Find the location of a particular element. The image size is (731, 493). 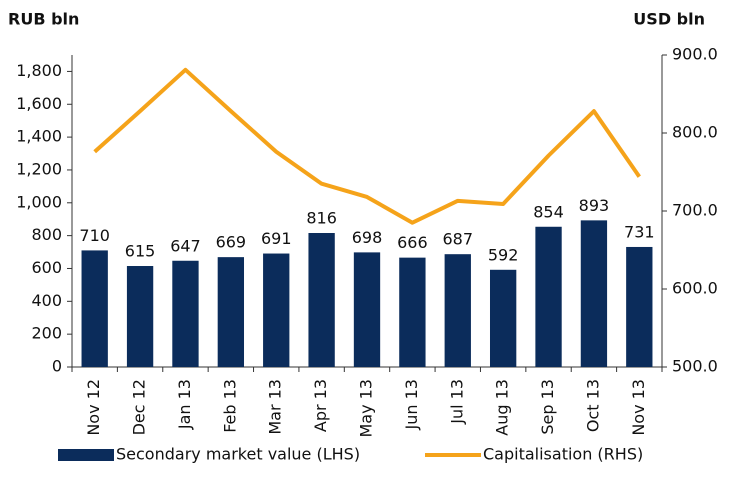

bar-value-label: 647 is located at coordinates (185, 245).